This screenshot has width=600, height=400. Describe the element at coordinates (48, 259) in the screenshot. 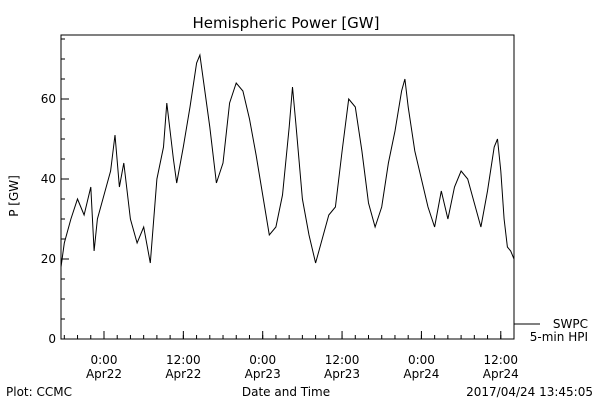

I see `y-tick-label: 20` at that location.